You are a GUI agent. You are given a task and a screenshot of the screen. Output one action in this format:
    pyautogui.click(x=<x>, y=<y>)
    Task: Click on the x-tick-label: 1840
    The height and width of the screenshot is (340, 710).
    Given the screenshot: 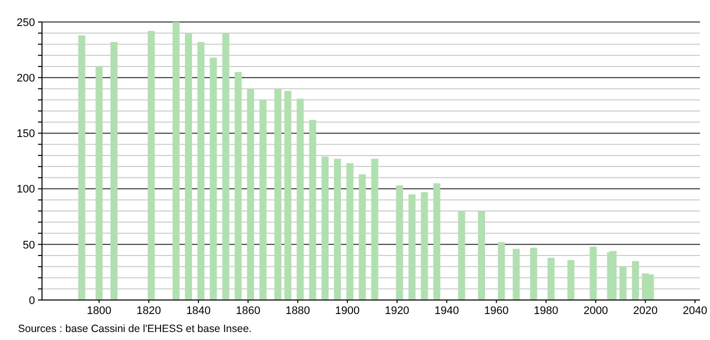 What is the action you would take?
    pyautogui.click(x=198, y=311)
    